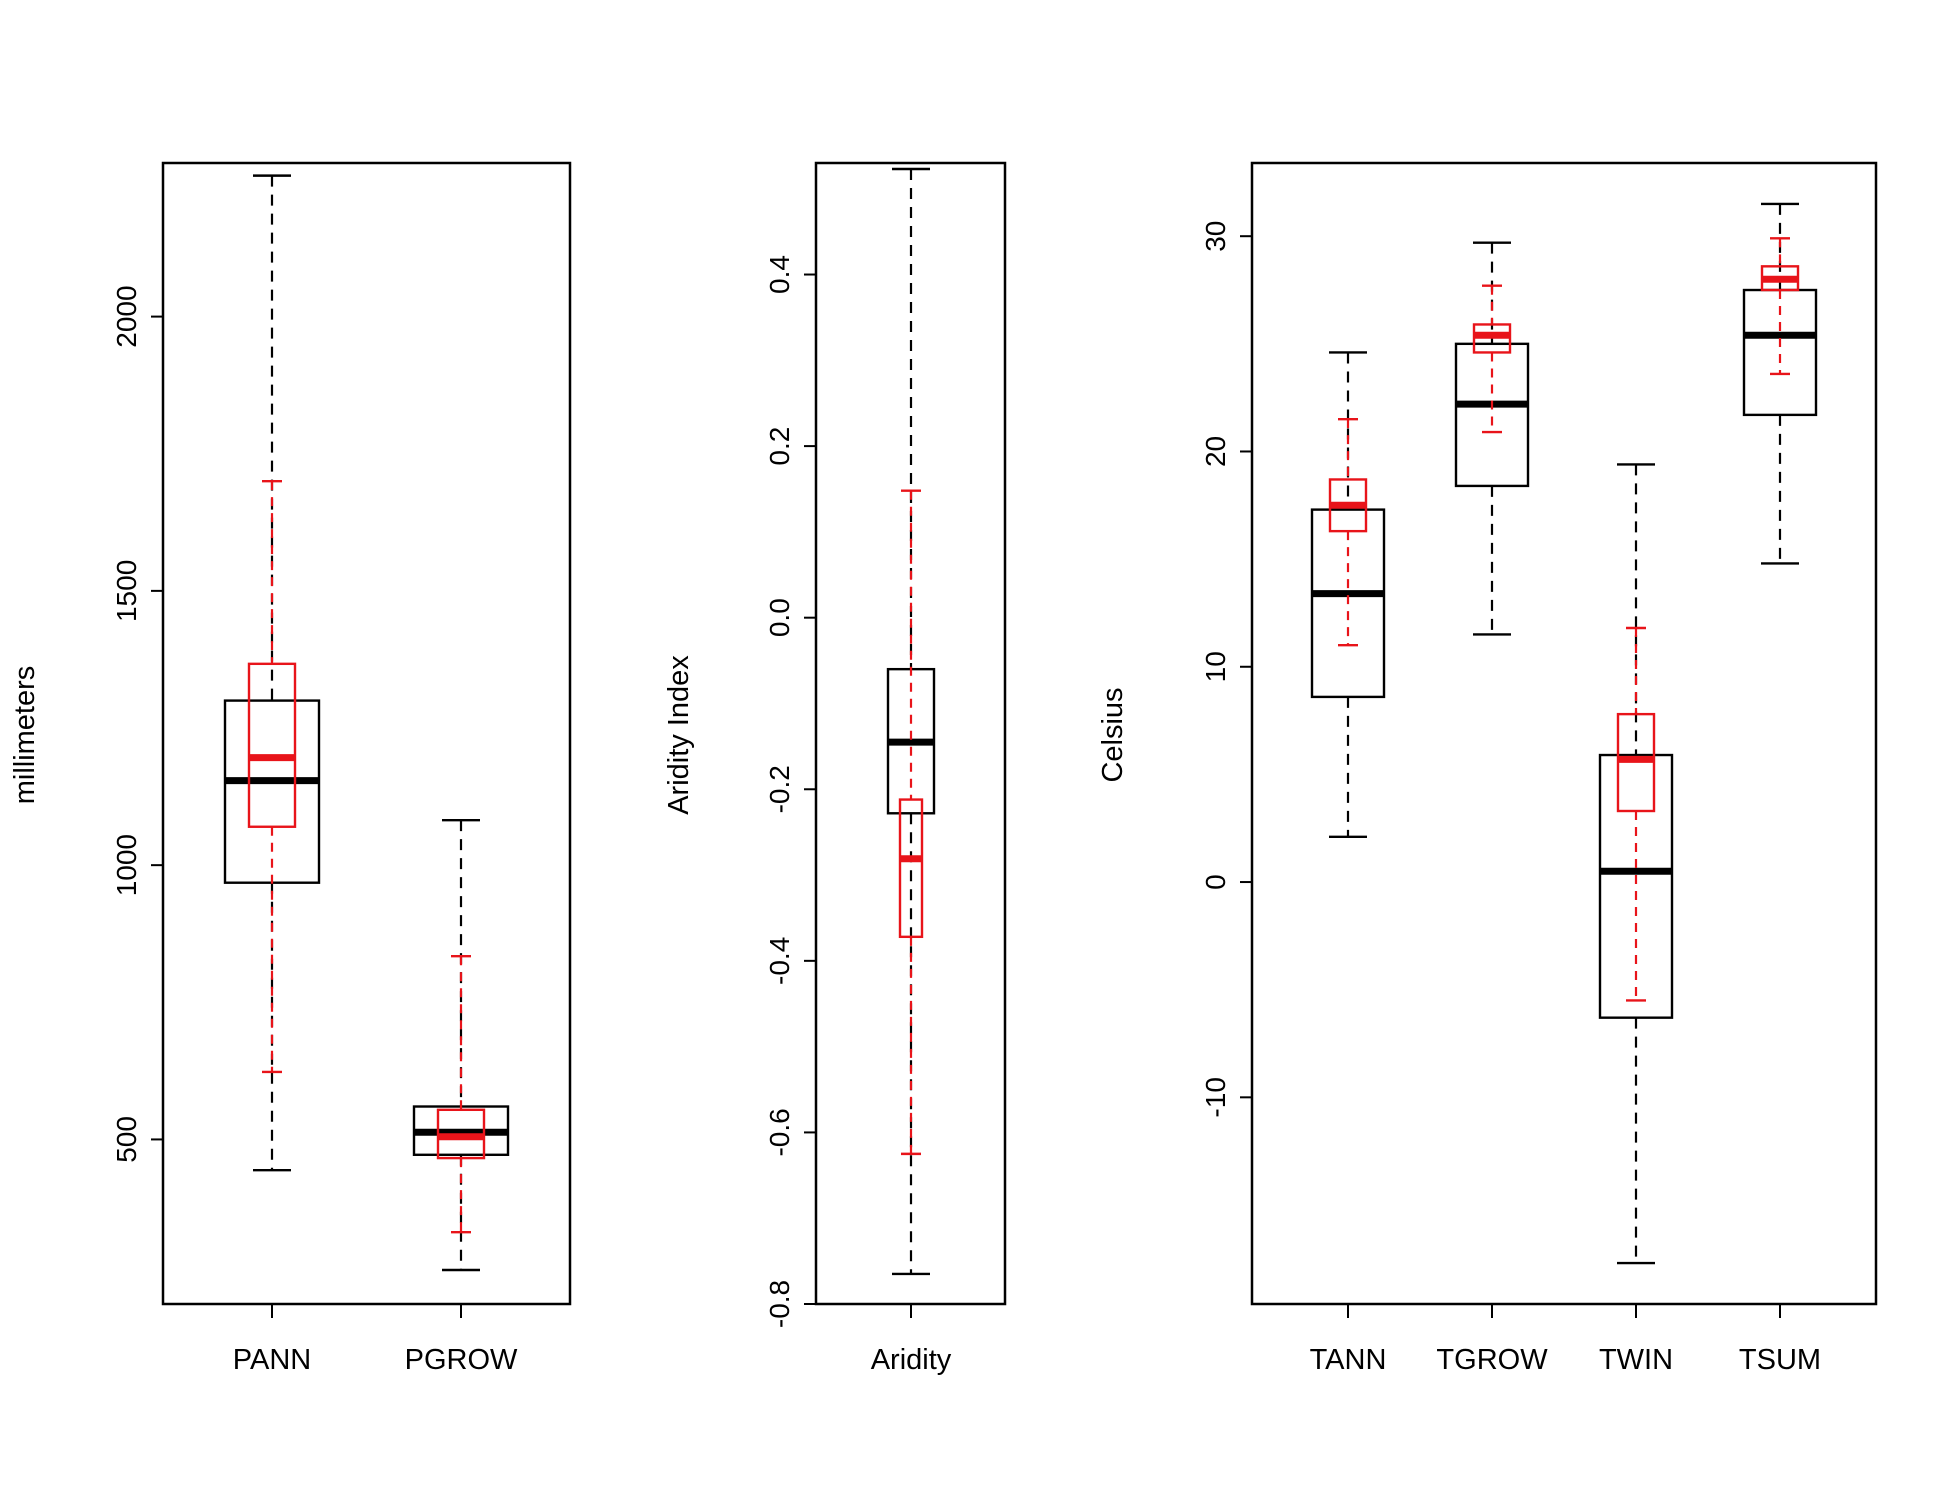 Image resolution: width=1950 pixels, height=1500 pixels. I want to click on y-axis-title-celsius: Celsius, so click(1113, 734).